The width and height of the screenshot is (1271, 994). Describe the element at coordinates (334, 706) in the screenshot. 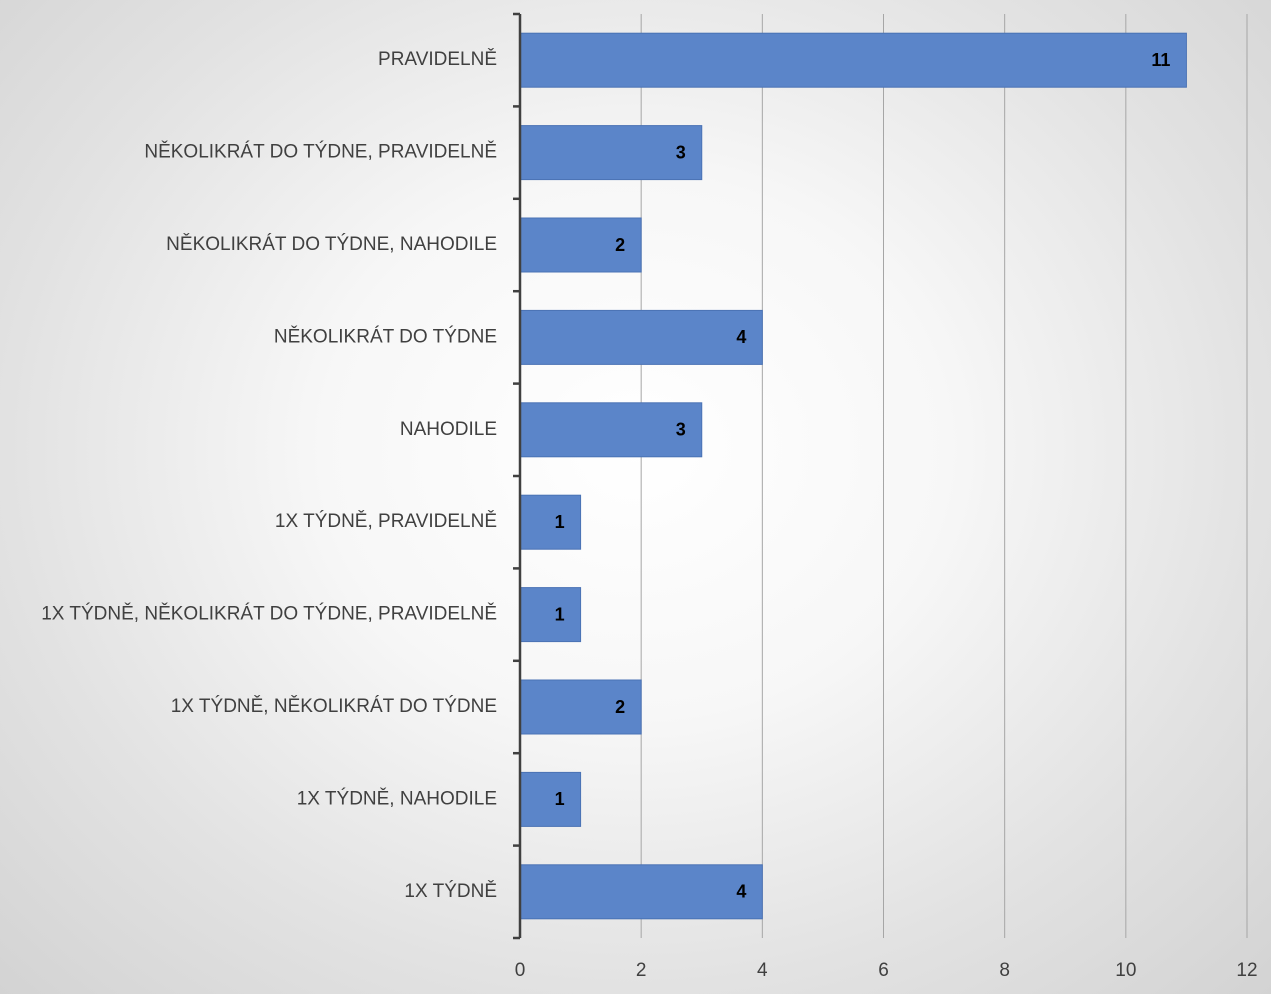

I see `category-label: 1X TÝDNĚ, NĚKOLIKRÁT DO TÝDNE` at that location.